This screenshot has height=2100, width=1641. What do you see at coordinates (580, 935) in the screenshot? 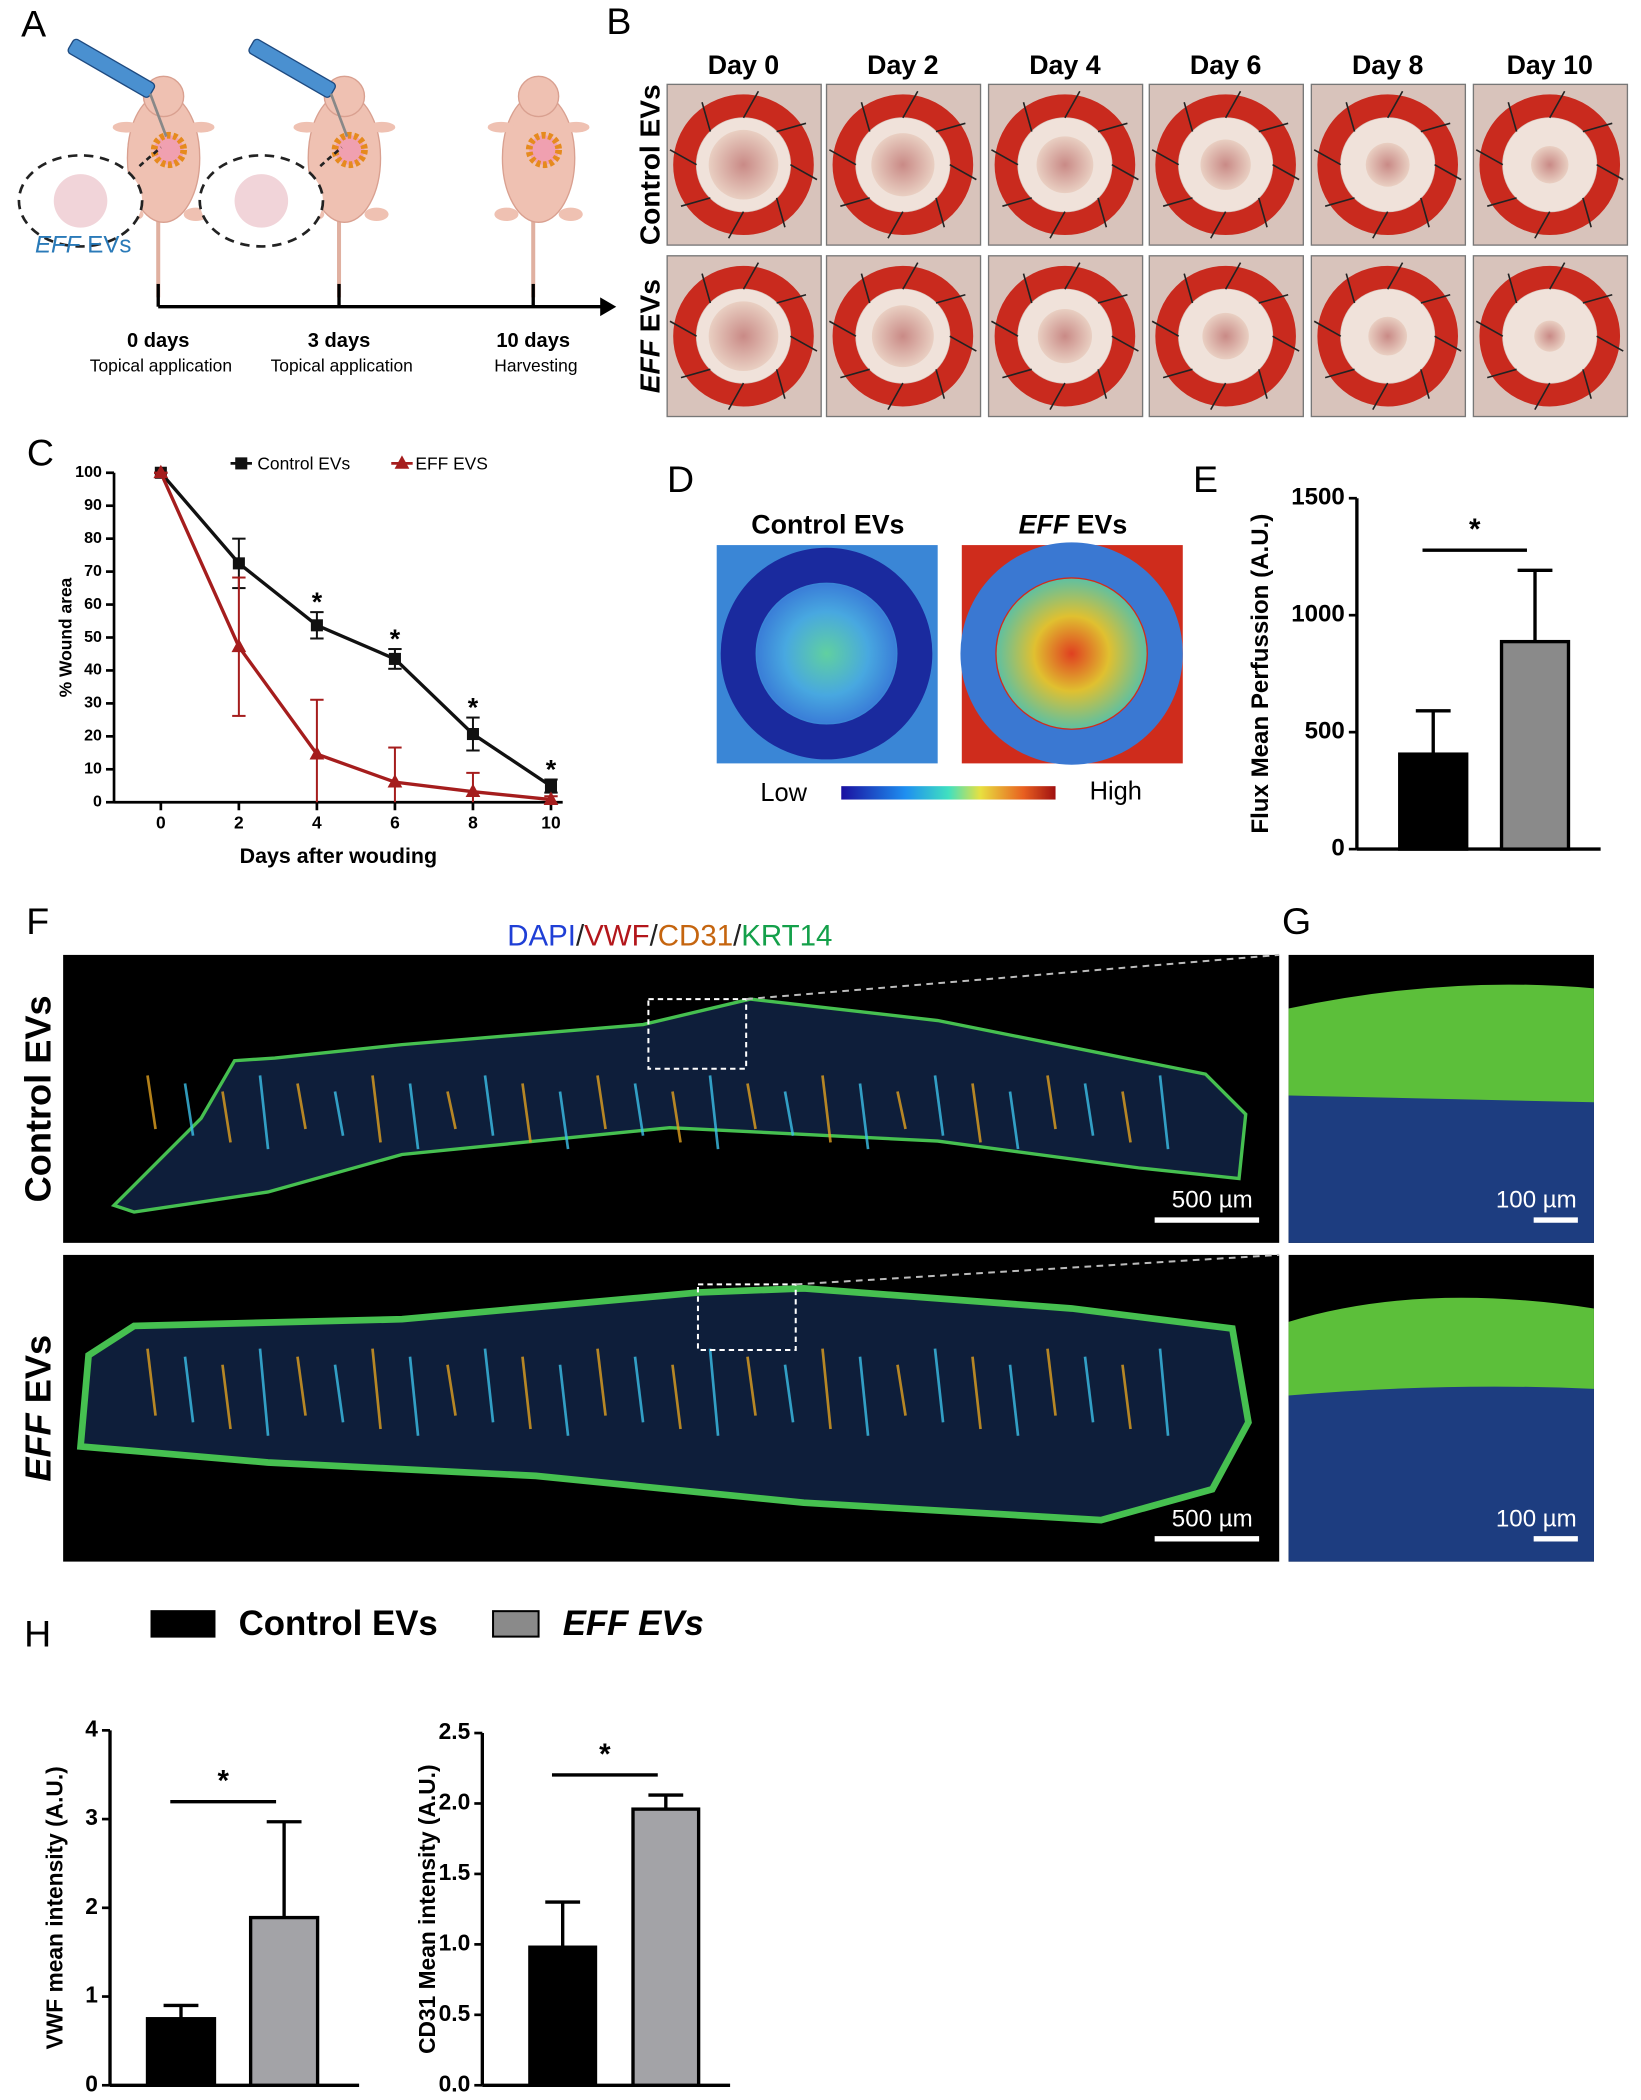
I see `stain-name: /` at bounding box center [580, 935].